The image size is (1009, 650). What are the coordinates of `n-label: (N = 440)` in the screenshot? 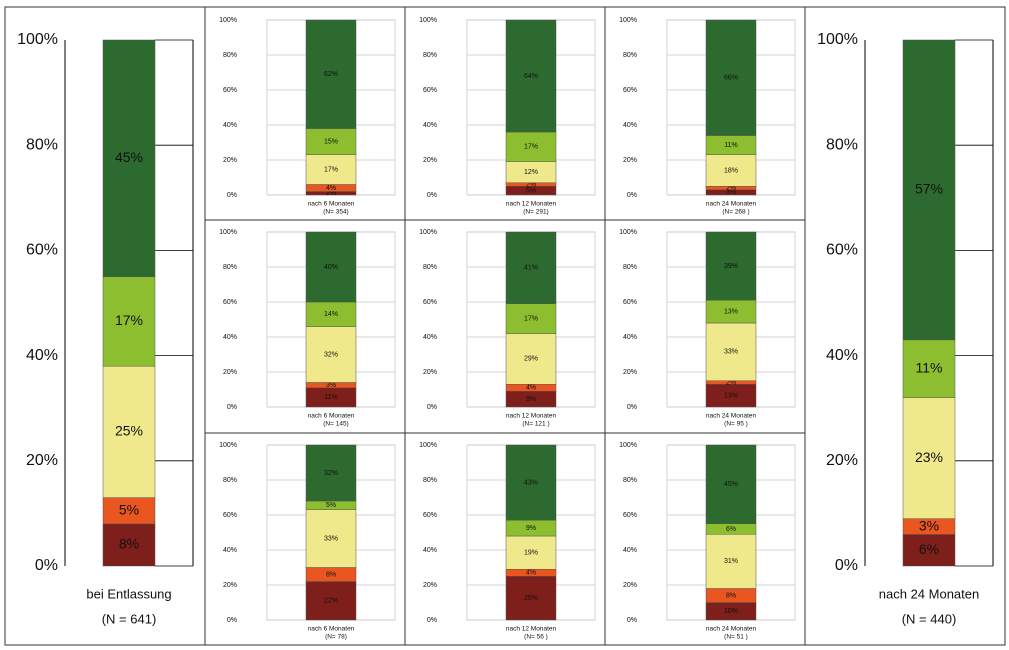 It's located at (929, 618).